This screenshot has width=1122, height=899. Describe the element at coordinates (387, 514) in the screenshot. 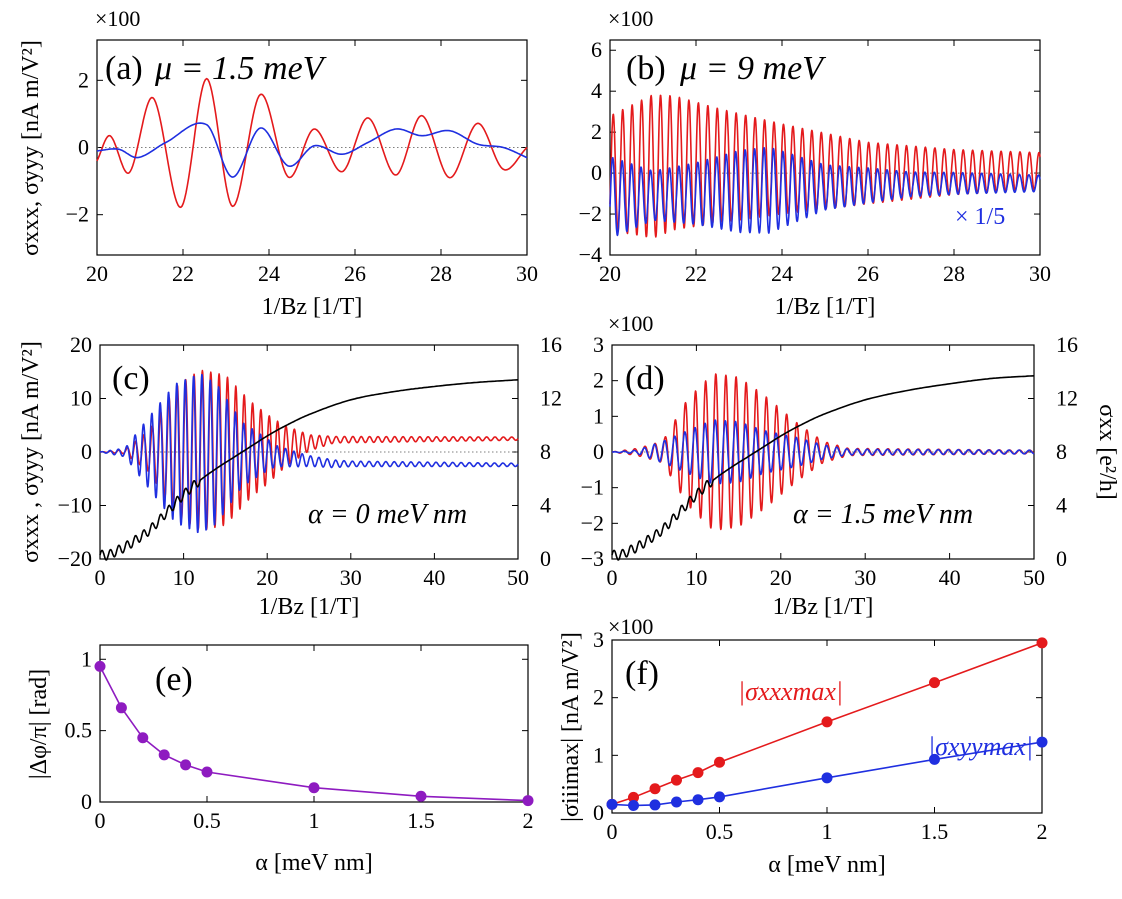

I see `panel-c-annotation: α = 0 meV nm` at that location.